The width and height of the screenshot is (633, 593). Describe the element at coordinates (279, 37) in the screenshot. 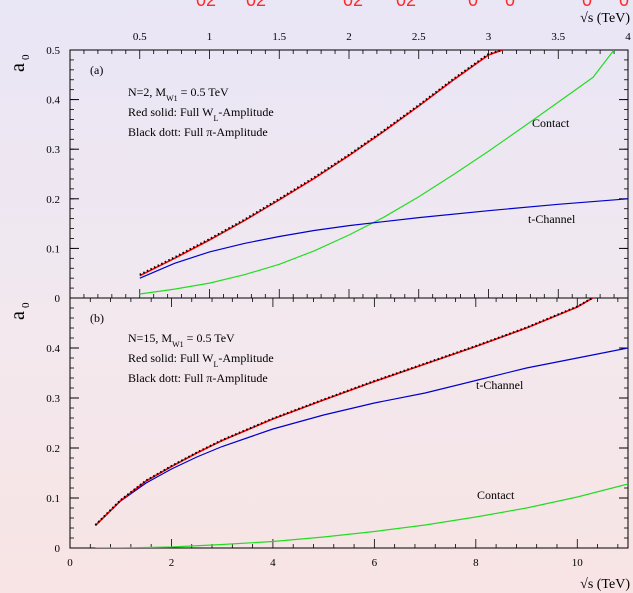

I see `x-tick-label-top: 1.5` at that location.